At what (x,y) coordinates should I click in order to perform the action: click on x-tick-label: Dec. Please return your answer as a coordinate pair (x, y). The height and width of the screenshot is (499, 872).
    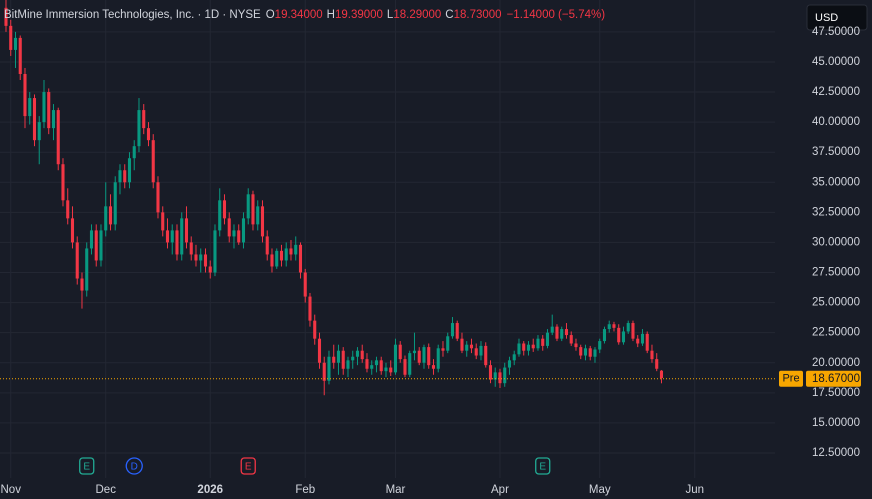
    Looking at the image, I should click on (106, 490).